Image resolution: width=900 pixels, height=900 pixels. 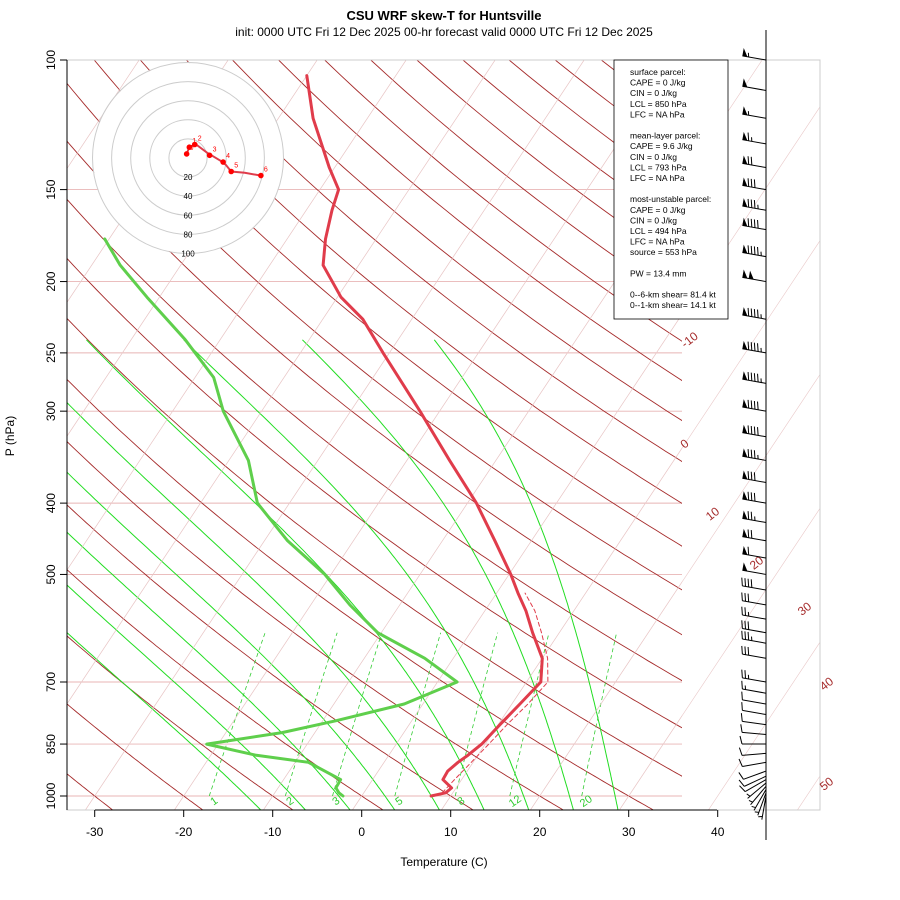 What do you see at coordinates (653, 157) in the screenshot?
I see `stats-line: CIN = 0 J/kg` at bounding box center [653, 157].